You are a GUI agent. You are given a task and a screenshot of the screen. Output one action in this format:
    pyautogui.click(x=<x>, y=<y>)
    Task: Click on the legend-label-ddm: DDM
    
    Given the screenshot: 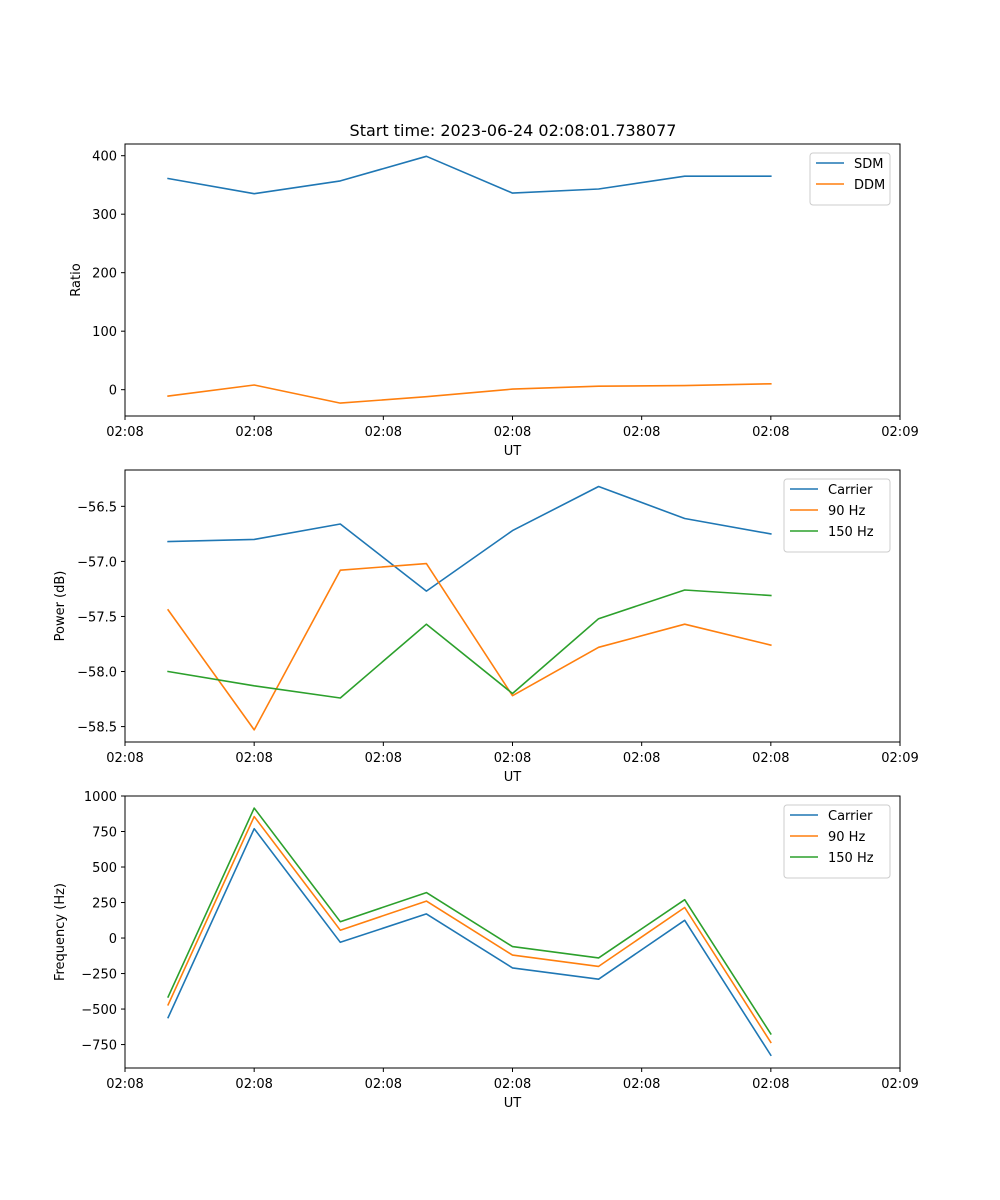 What is the action you would take?
    pyautogui.click(x=869, y=185)
    